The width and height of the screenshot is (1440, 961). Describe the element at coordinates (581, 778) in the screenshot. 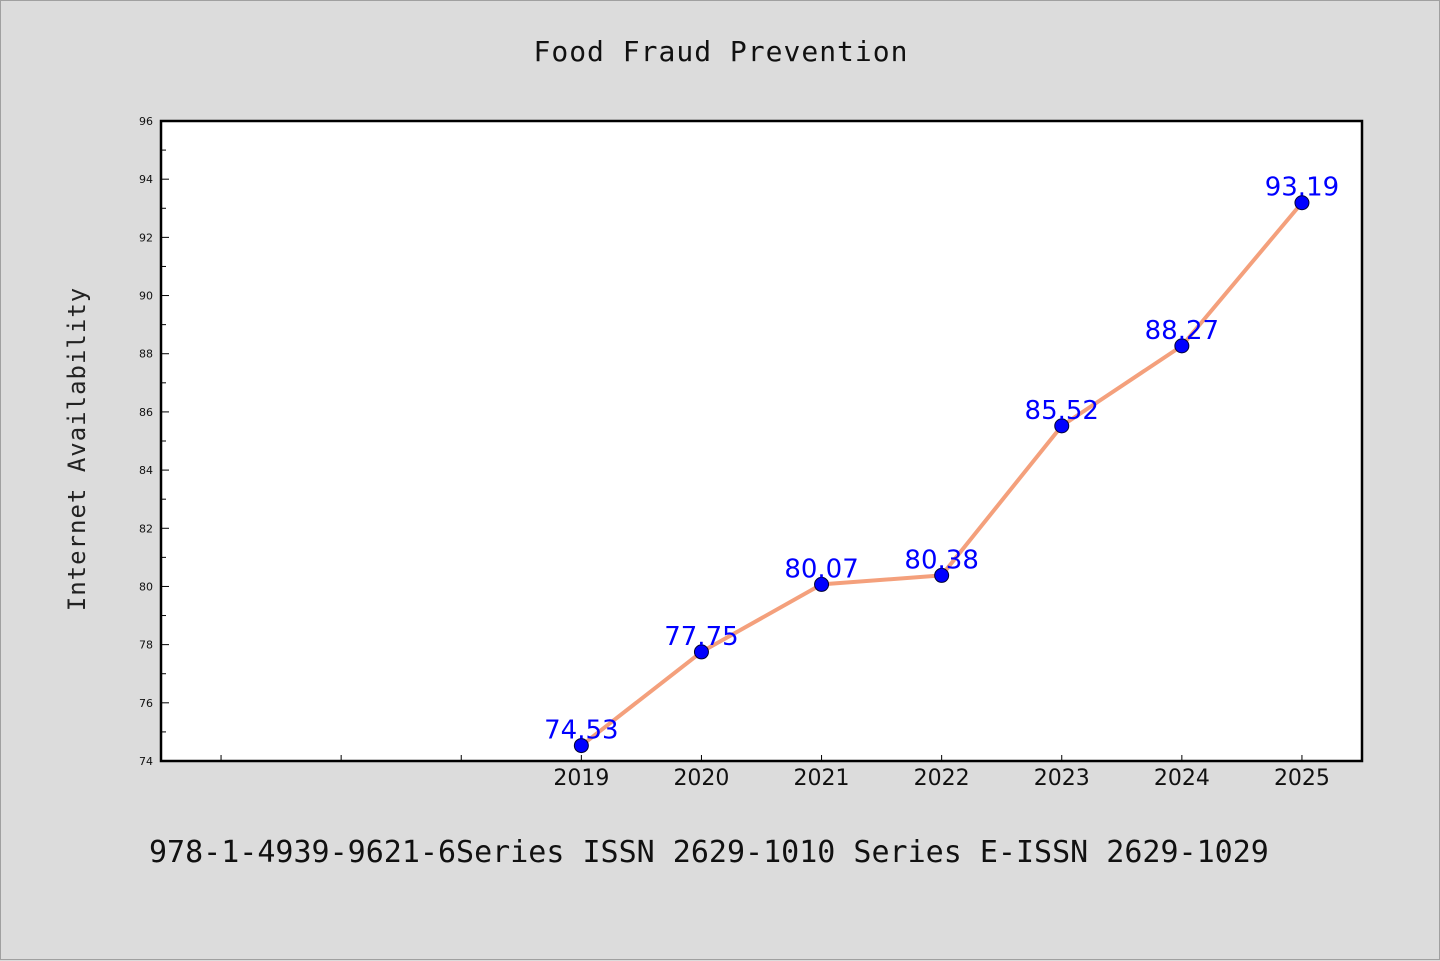

I see `x-tick-label: 2019` at that location.